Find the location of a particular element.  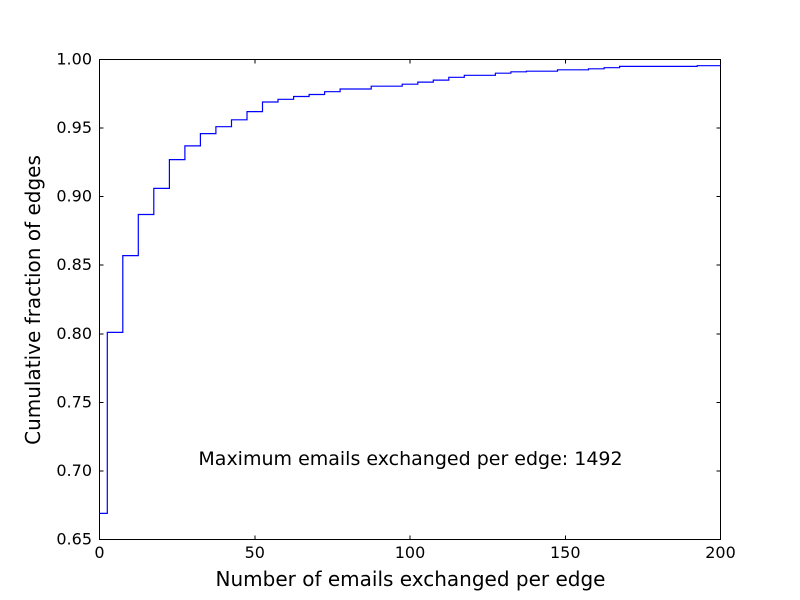

y-tick-label: 0.80 is located at coordinates (74, 333).